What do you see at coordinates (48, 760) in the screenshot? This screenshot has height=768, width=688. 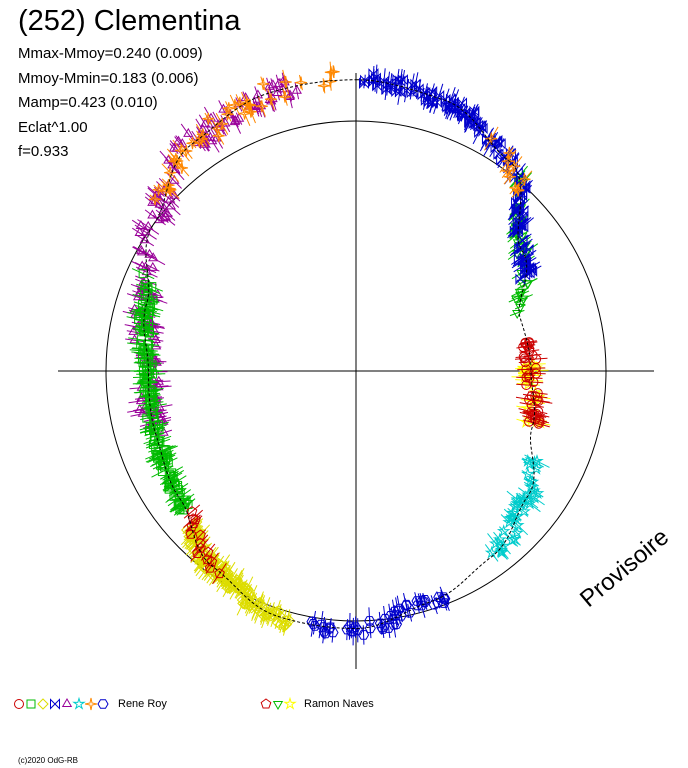 I see `copyright-credit: (c)2020 OdG-RB` at bounding box center [48, 760].